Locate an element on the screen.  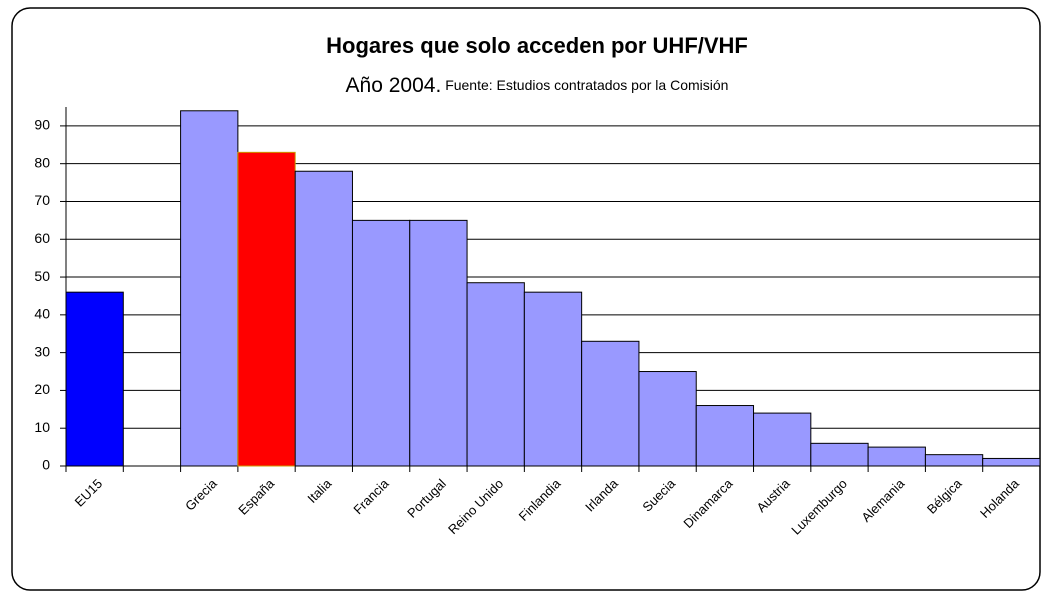
y-tick-label: 80 is located at coordinates (42, 162).